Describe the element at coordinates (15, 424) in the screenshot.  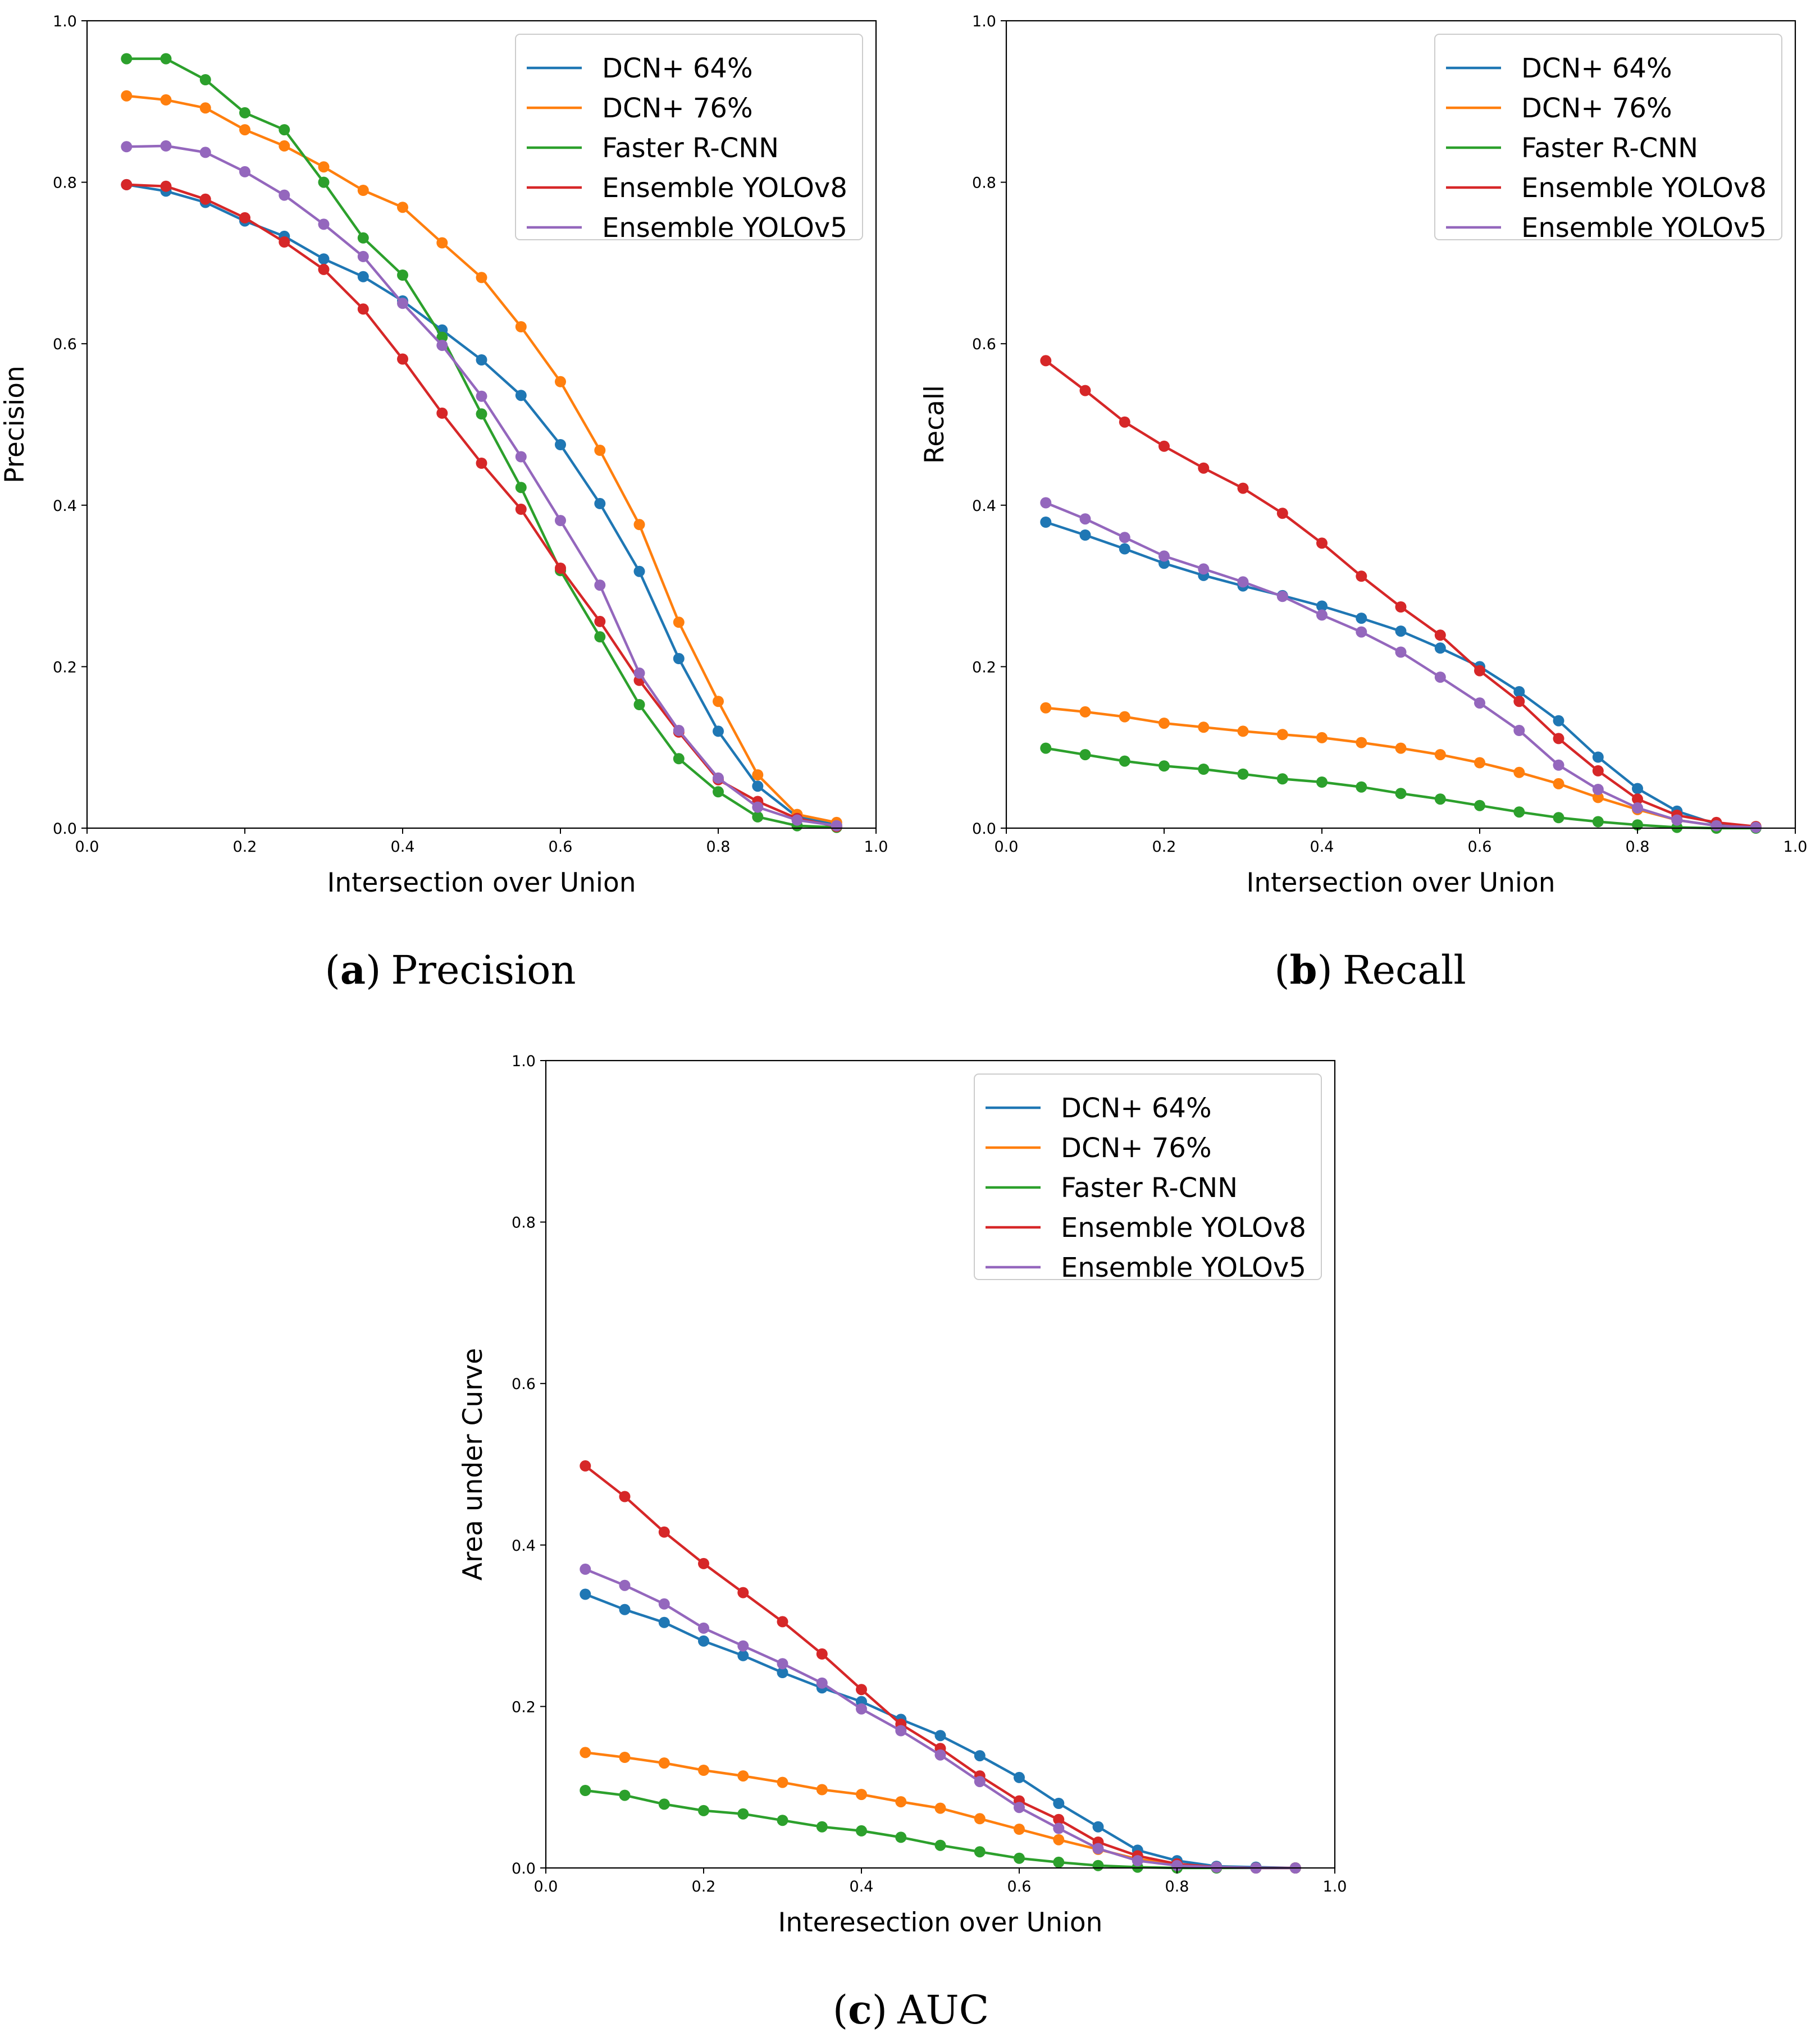
I see `y-axis-label: Precision` at that location.